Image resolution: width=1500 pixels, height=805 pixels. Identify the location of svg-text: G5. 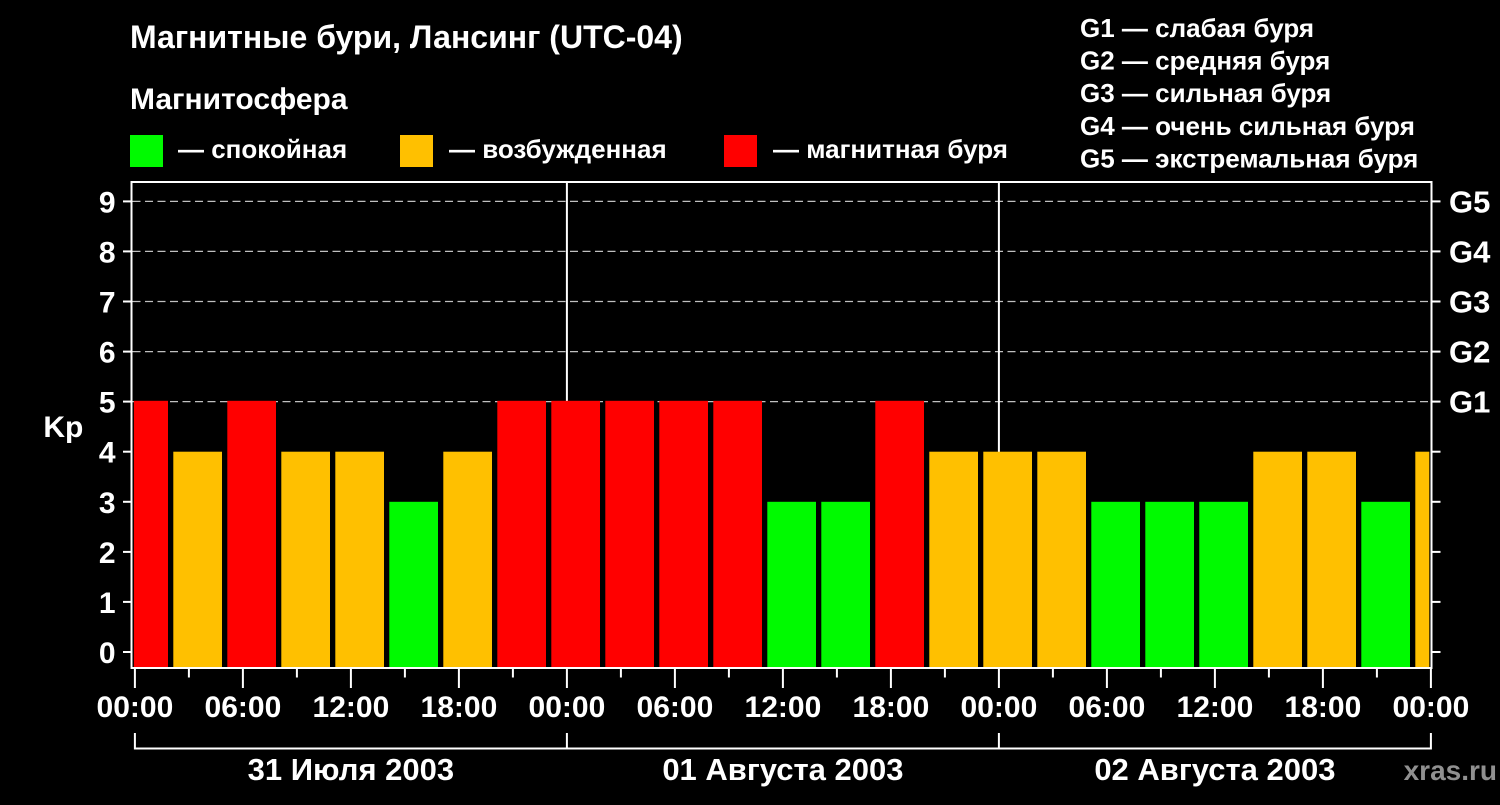
(1469, 201).